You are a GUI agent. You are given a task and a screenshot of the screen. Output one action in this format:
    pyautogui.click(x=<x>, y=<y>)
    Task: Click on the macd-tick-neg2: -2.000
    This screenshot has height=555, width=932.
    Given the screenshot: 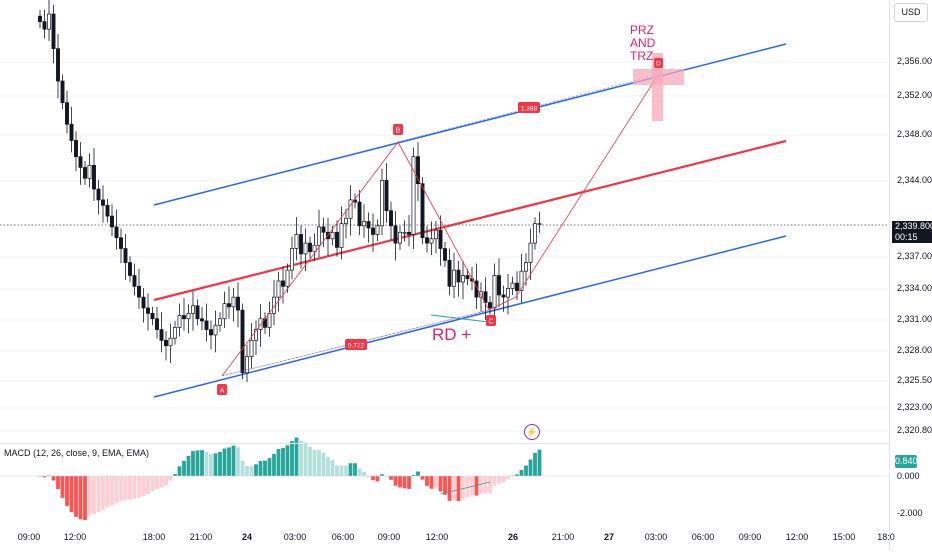 What is the action you would take?
    pyautogui.click(x=910, y=513)
    